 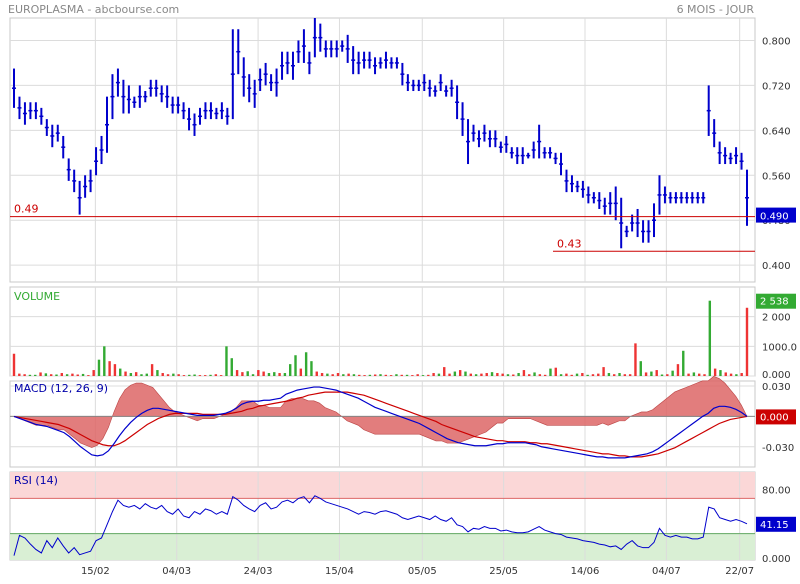 What do you see at coordinates (93, 9) in the screenshot?
I see `chart-title: EUROPLASMA - abcbourse.com` at bounding box center [93, 9].